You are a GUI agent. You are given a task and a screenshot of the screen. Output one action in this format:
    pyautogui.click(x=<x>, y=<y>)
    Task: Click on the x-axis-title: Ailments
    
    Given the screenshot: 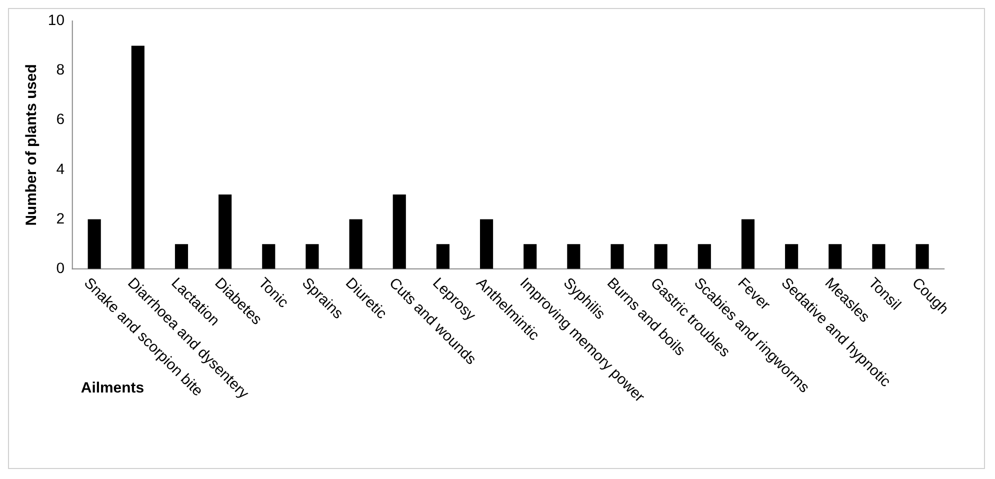 What is the action you would take?
    pyautogui.click(x=112, y=387)
    